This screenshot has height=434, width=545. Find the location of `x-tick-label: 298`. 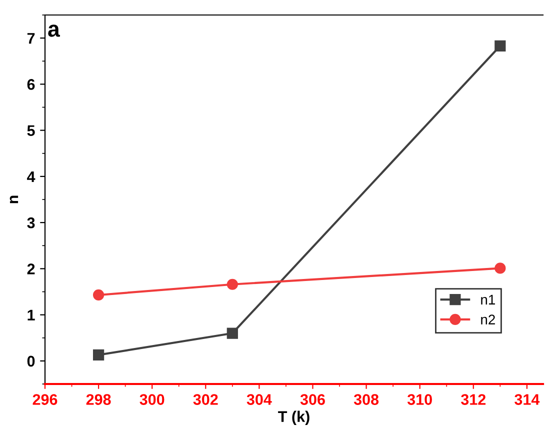

x-tick-label: 298 is located at coordinates (98, 399).